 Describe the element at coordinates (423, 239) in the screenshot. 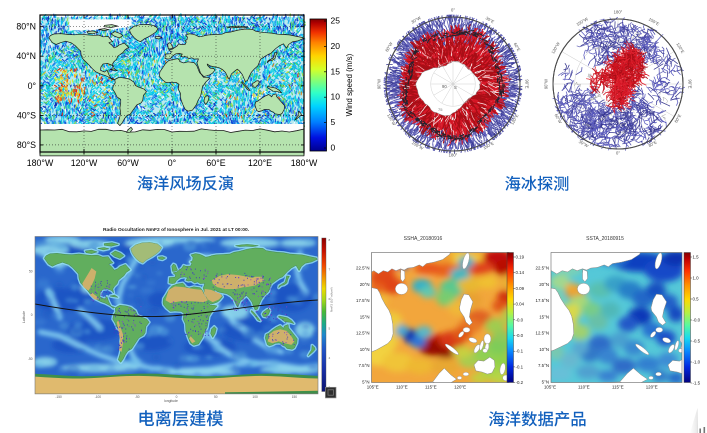

I see `svg-text: SSHA_20180916` at that location.